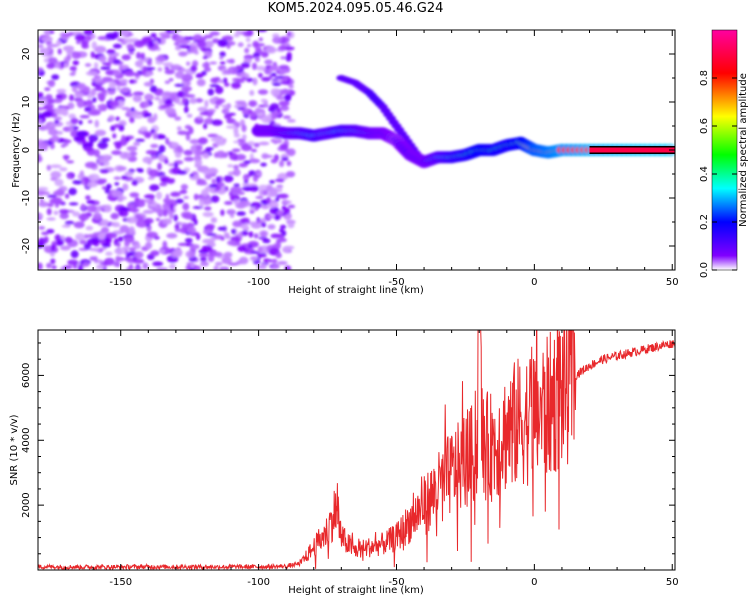 The image size is (750, 600). What do you see at coordinates (704, 270) in the screenshot?
I see `colorbar-tick-label: 0.0` at bounding box center [704, 270].